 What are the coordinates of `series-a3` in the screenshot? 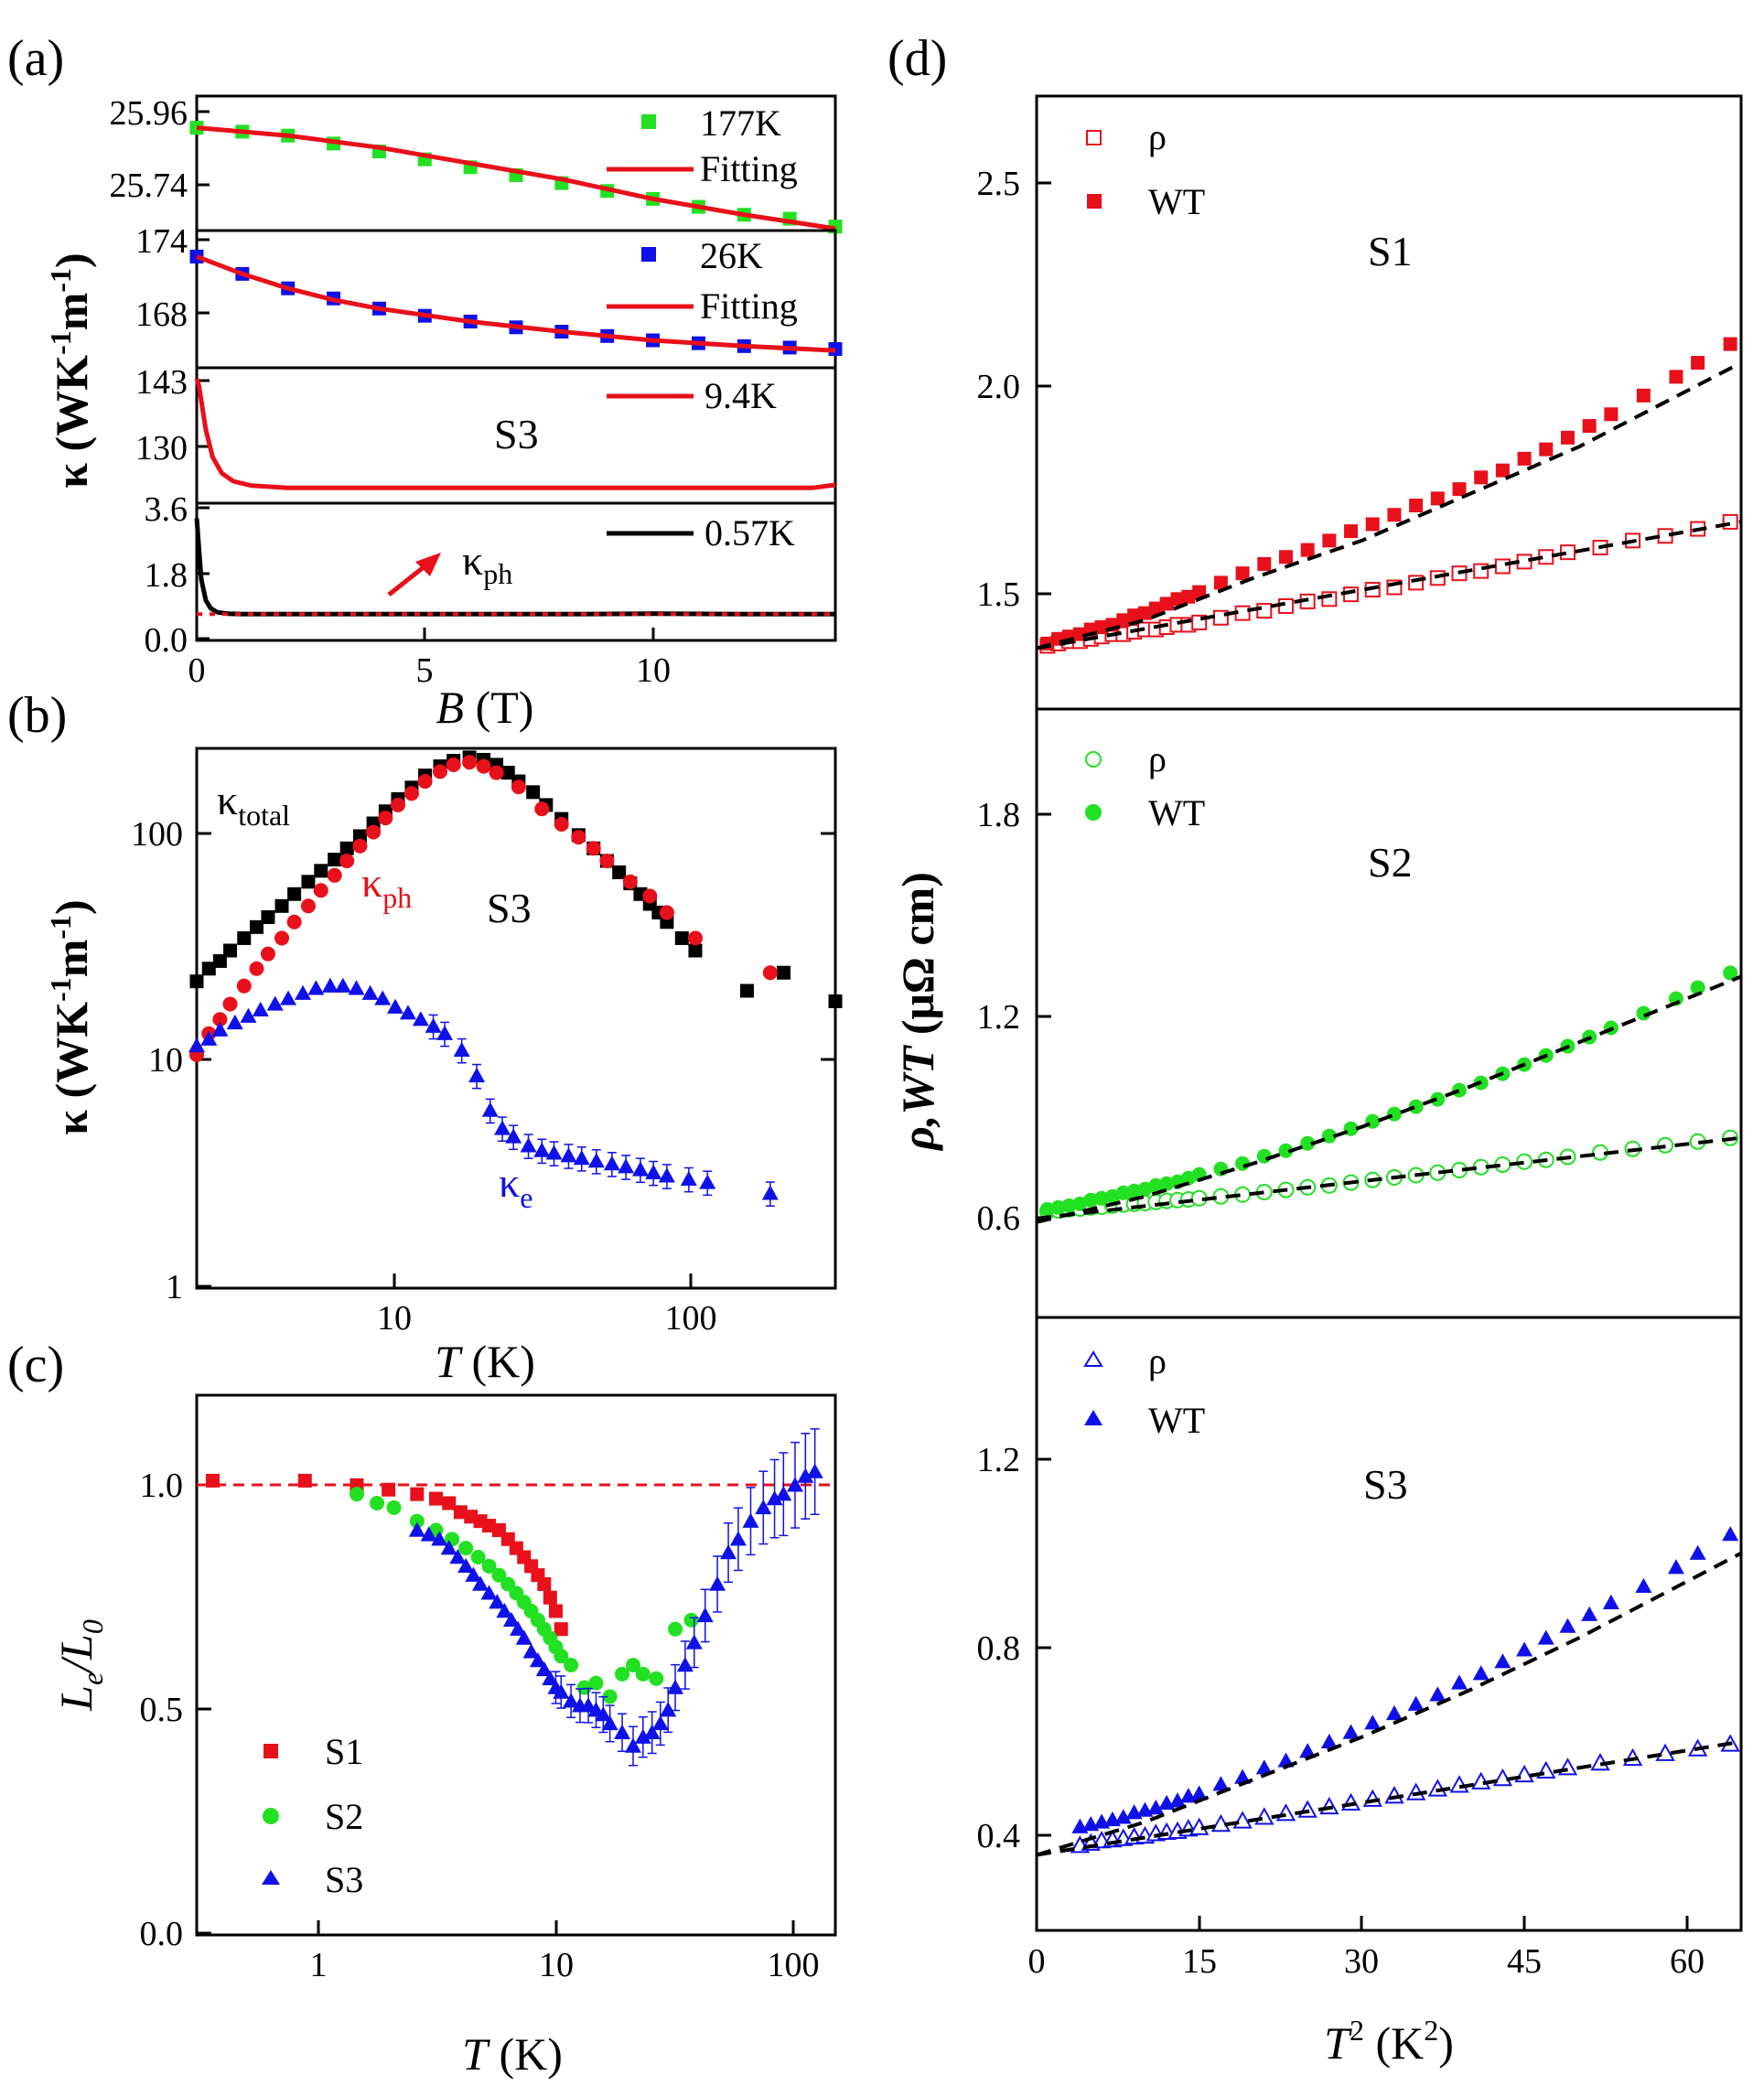 It's located at (515, 434).